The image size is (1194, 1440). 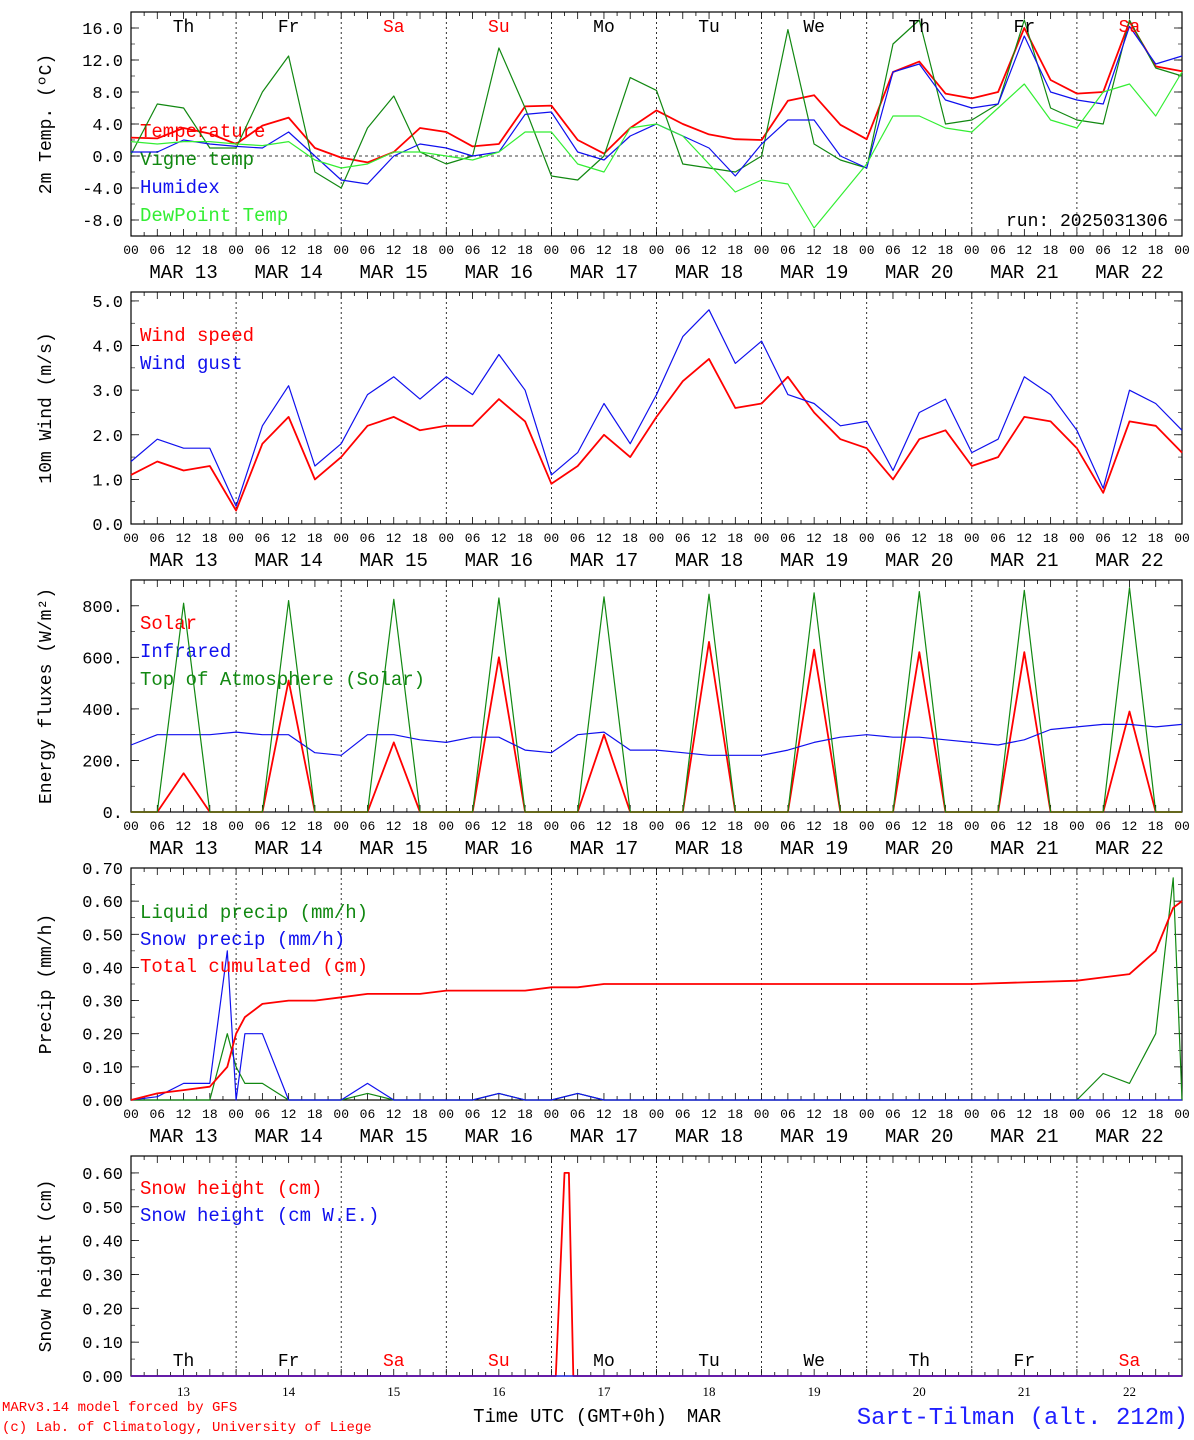 I want to click on day-number-label: 13, so click(x=183, y=1391).